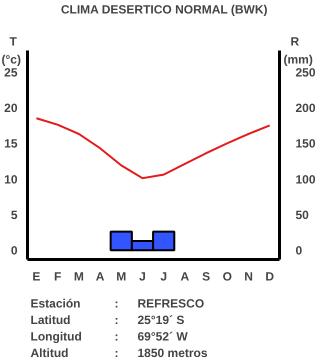  Describe the element at coordinates (119, 353) in the screenshot. I see `text: Altitud : 1850 metros` at that location.